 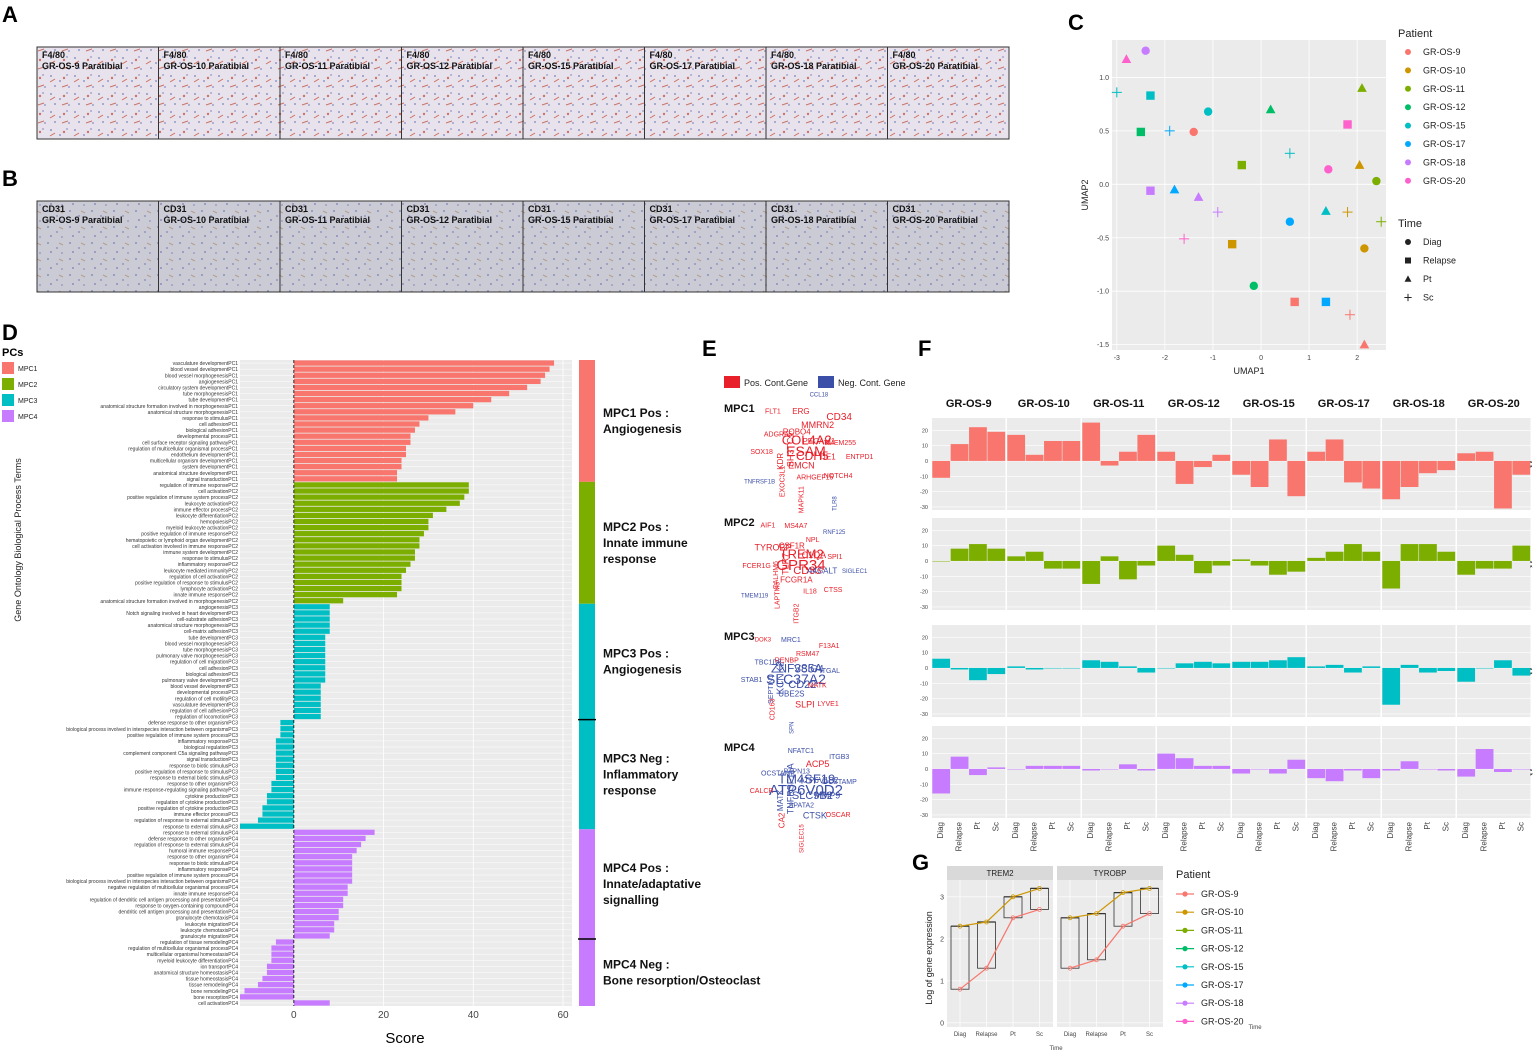 What do you see at coordinates (805, 705) in the screenshot?
I see `wordcloud-word: SLPI` at bounding box center [805, 705].